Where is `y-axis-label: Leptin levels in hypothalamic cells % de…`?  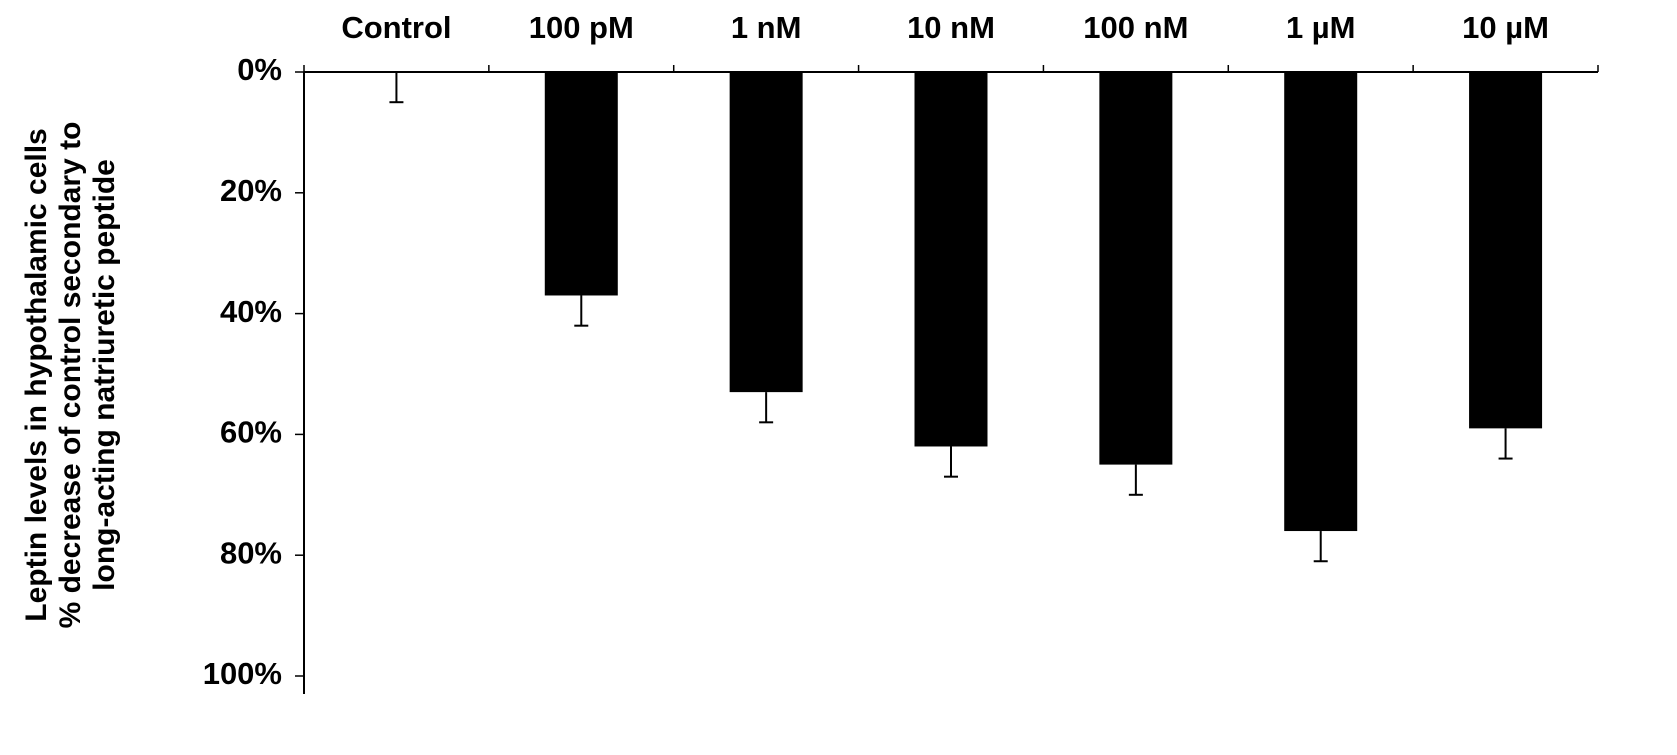
y-axis-label: Leptin levels in hypothalamic cells % de… is located at coordinates (70, 375).